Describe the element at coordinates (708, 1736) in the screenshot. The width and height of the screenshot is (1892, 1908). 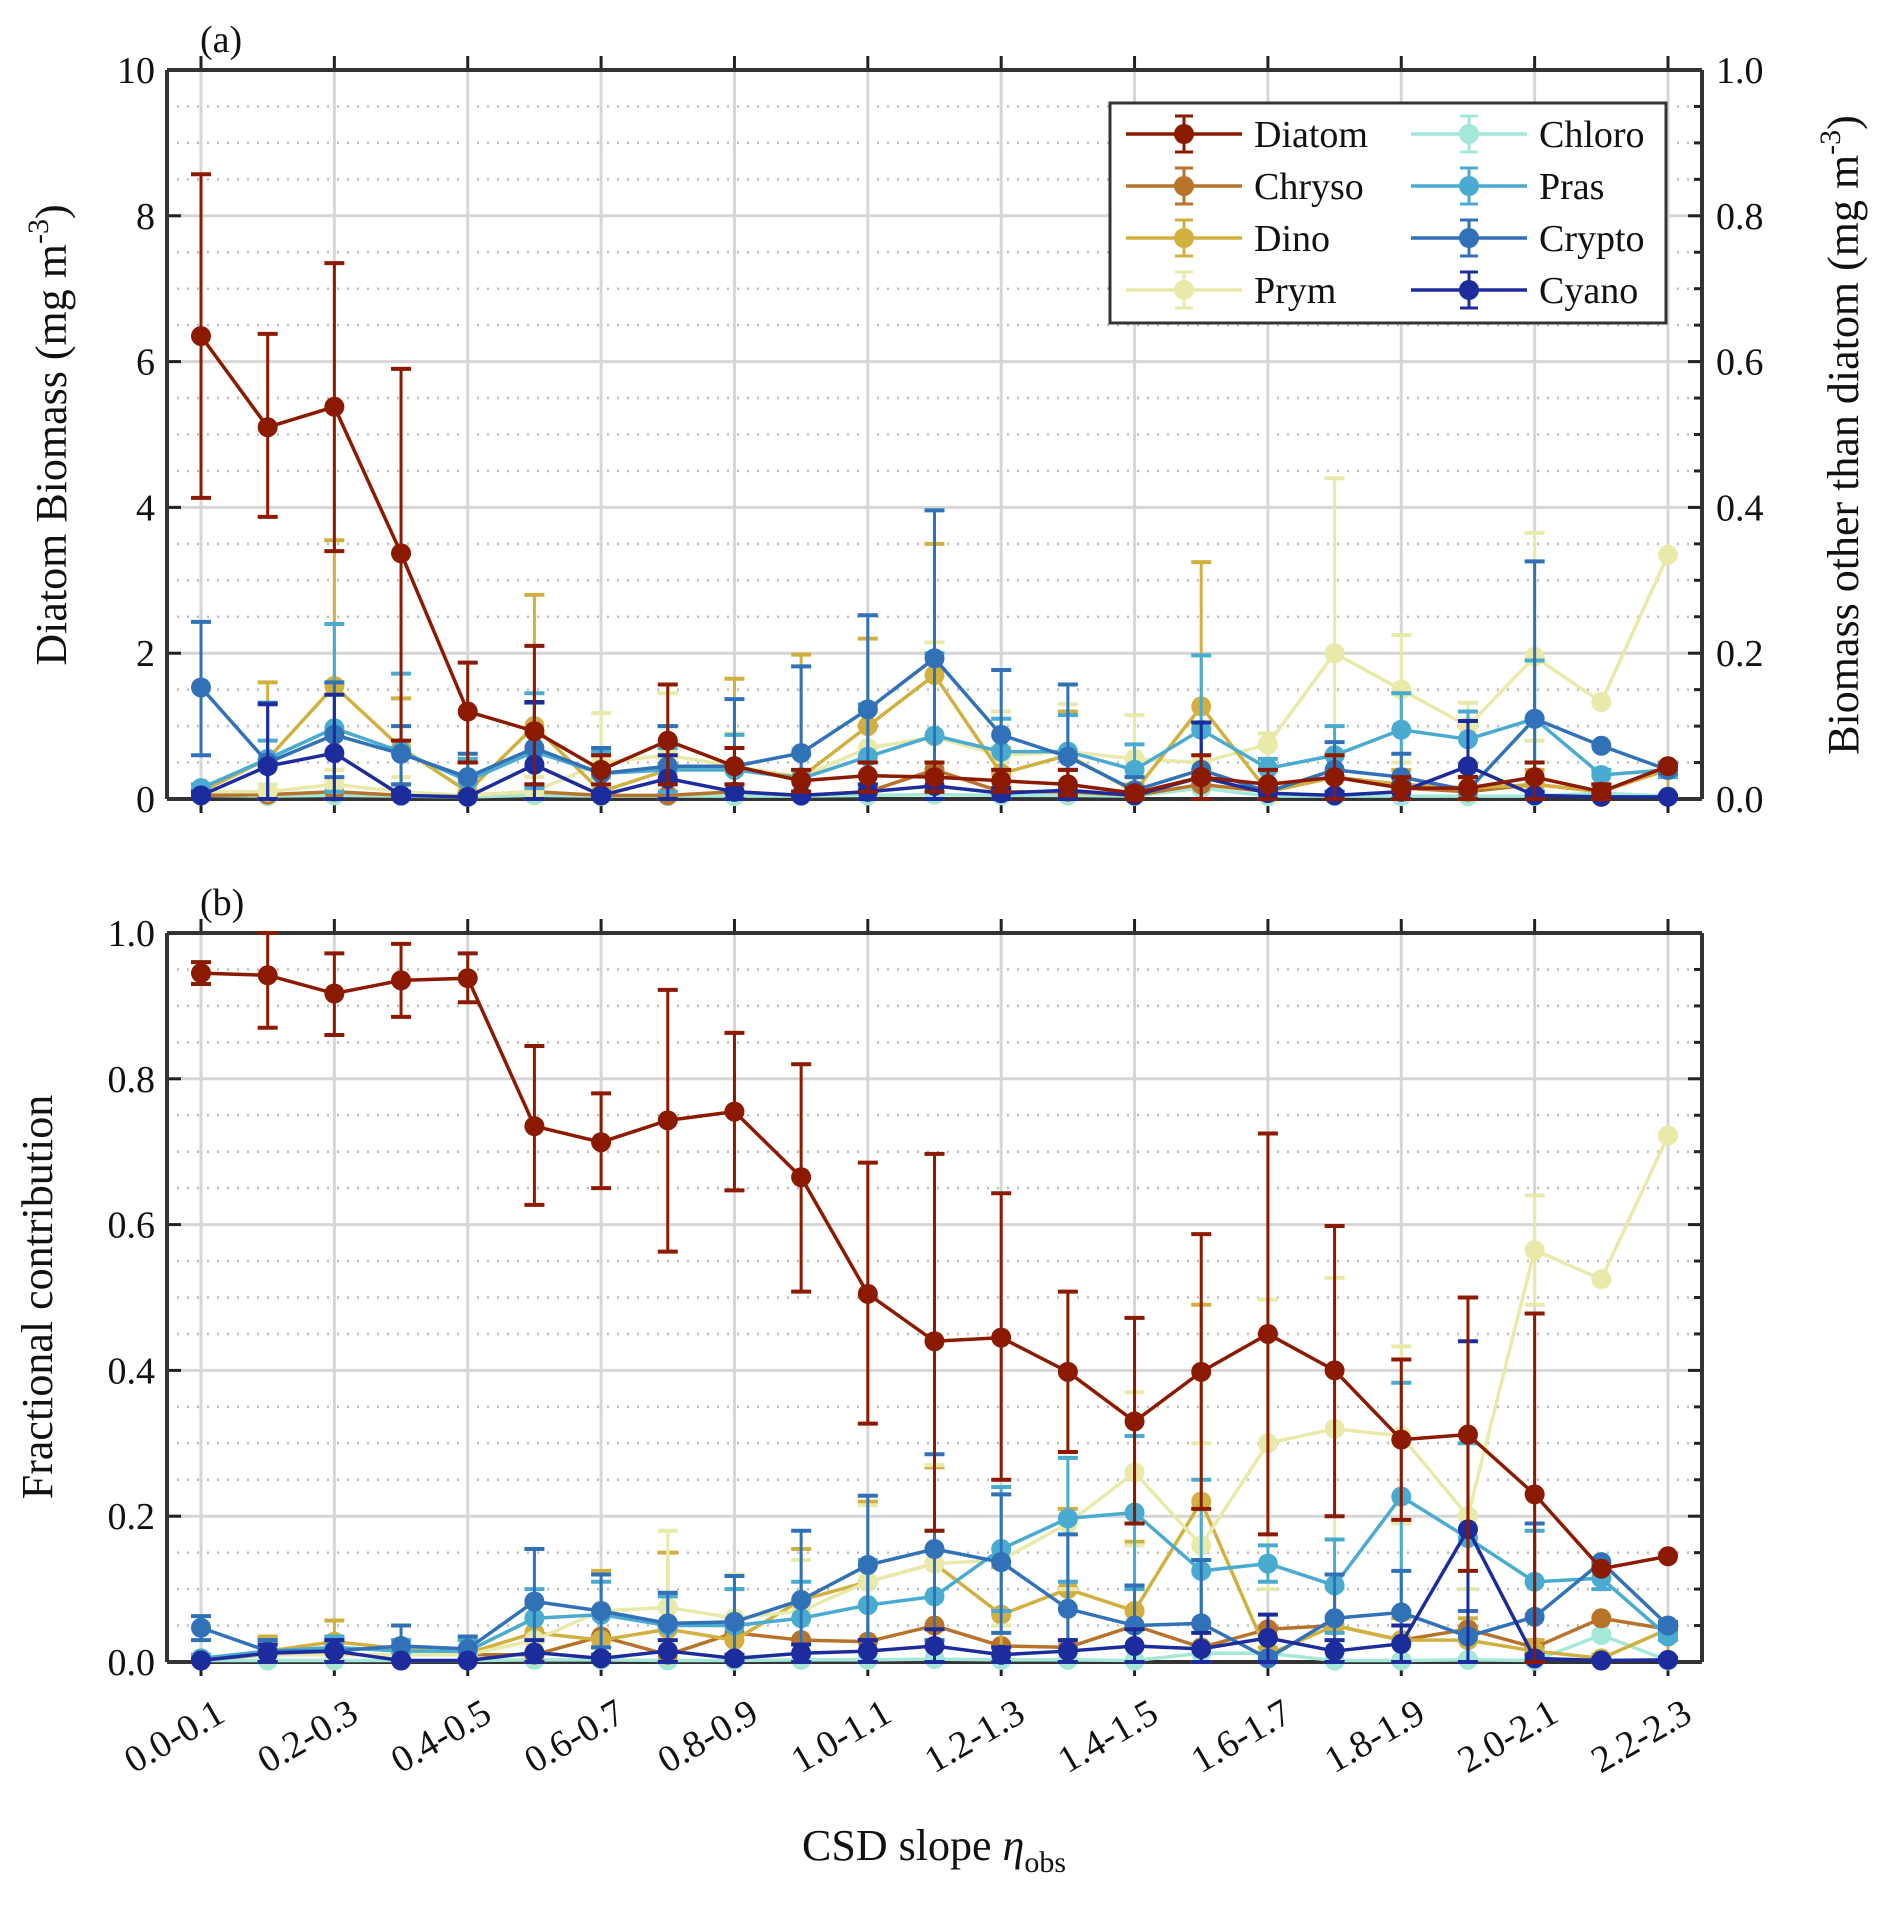
I see `x-tick-label: 0.8-0.9` at that location.